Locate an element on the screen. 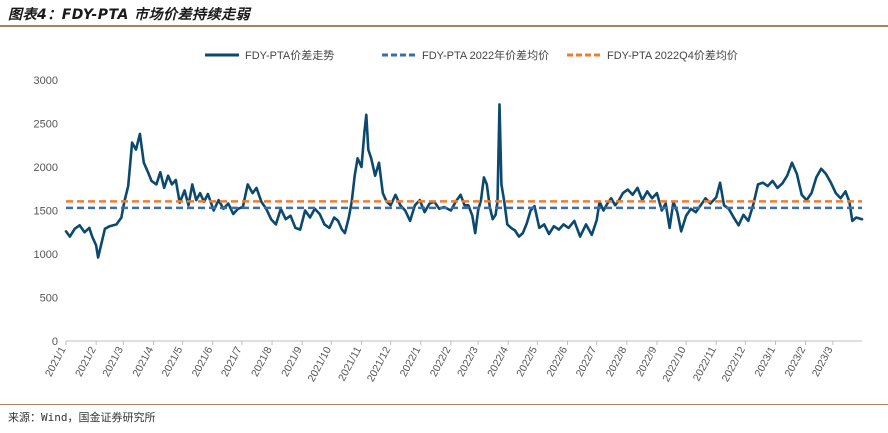 Image resolution: width=888 pixels, height=433 pixels. x-tick-label: 2021/6 is located at coordinates (203, 362).